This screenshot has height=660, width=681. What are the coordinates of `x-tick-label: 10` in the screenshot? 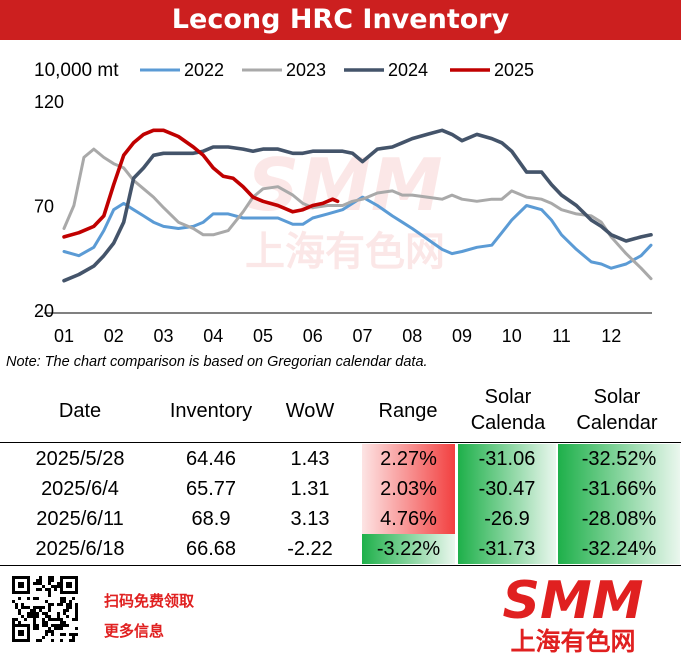 It's located at (512, 336).